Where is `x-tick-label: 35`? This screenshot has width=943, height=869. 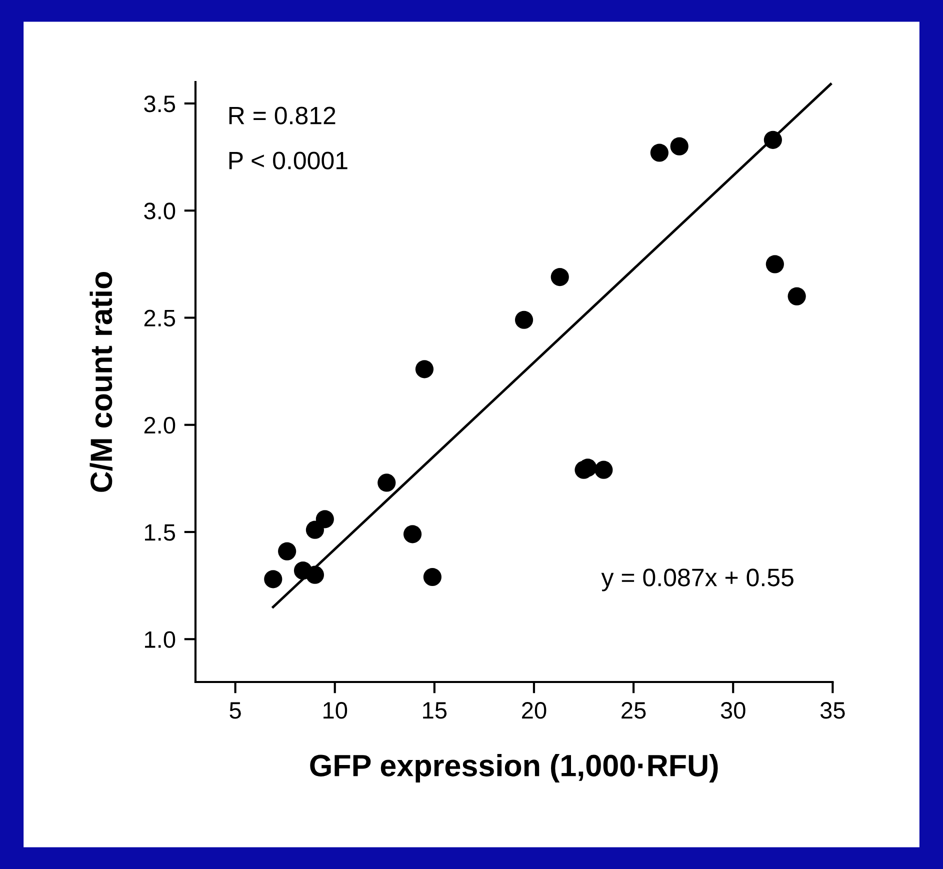 x-tick-label: 35 is located at coordinates (832, 710).